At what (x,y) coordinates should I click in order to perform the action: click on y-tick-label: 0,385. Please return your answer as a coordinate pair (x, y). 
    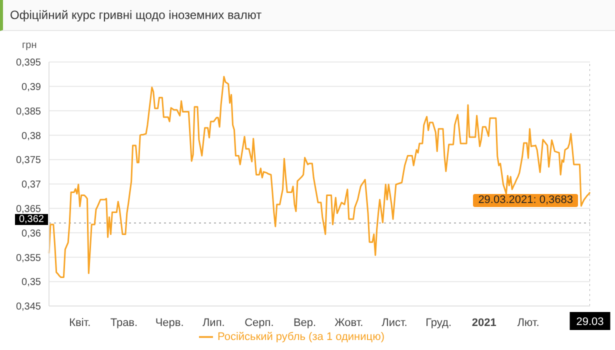
    Looking at the image, I should click on (29, 112).